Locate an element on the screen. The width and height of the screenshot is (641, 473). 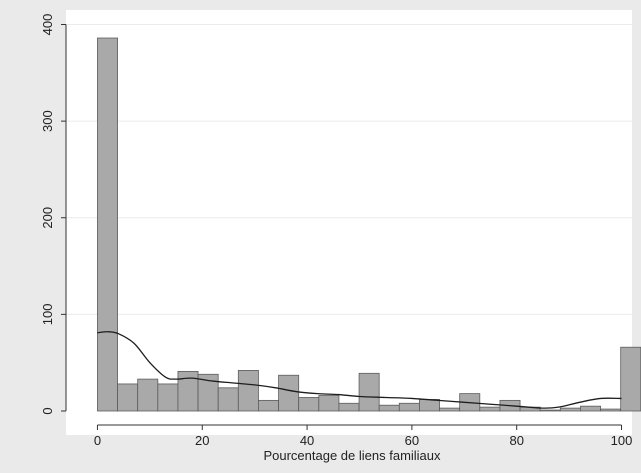
x-tick-label-0: 0 is located at coordinates (97, 440).